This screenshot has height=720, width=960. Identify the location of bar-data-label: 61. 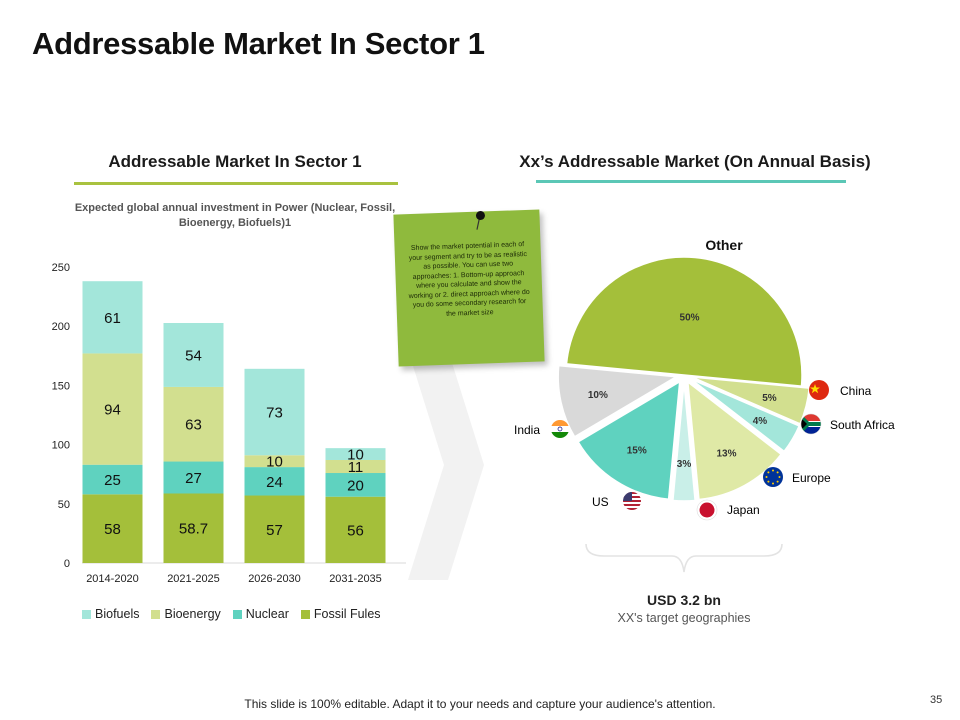
(112, 318).